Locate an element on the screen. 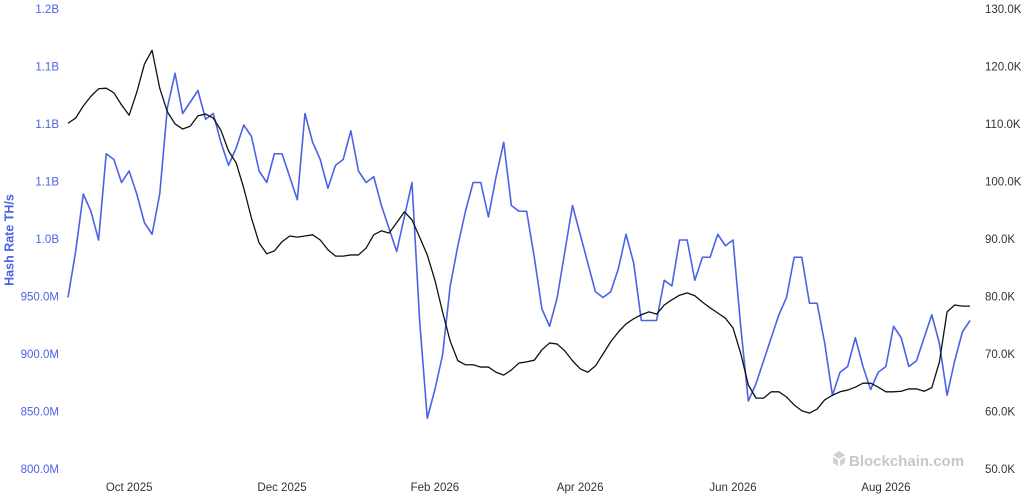 The width and height of the screenshot is (1024, 500). y-tick-label: 950.0M is located at coordinates (40, 298).